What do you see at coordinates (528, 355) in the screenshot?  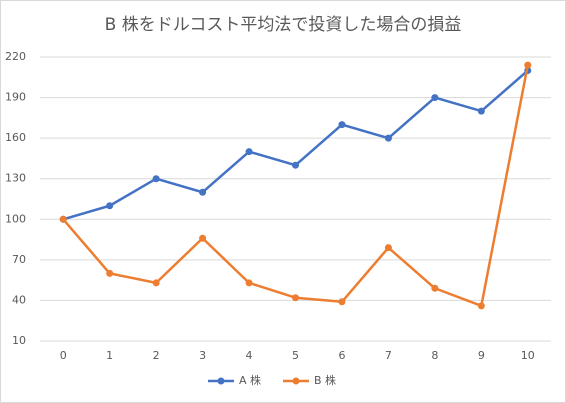 I see `x-tick-label: 10` at bounding box center [528, 355].